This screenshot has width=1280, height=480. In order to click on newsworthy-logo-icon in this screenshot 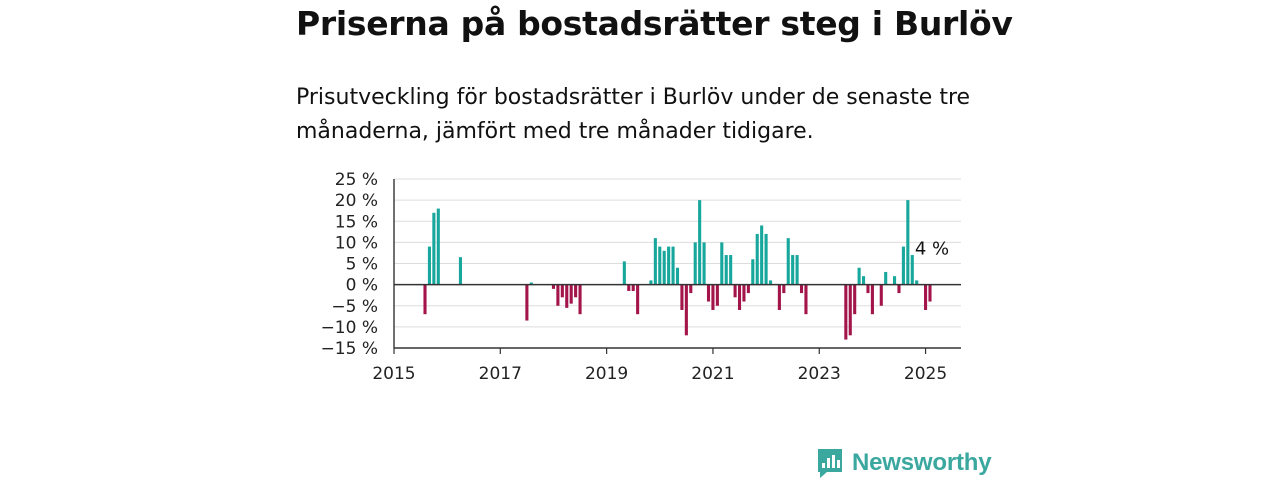, I will do `click(830, 463)`.